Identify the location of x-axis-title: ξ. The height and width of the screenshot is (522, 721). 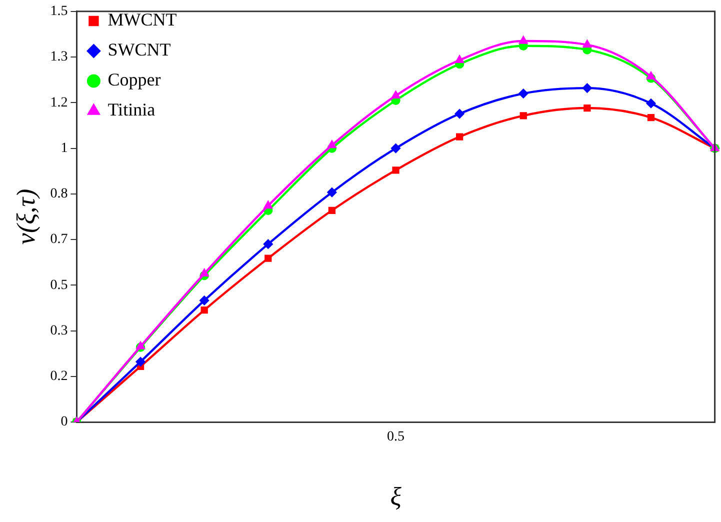
(396, 497).